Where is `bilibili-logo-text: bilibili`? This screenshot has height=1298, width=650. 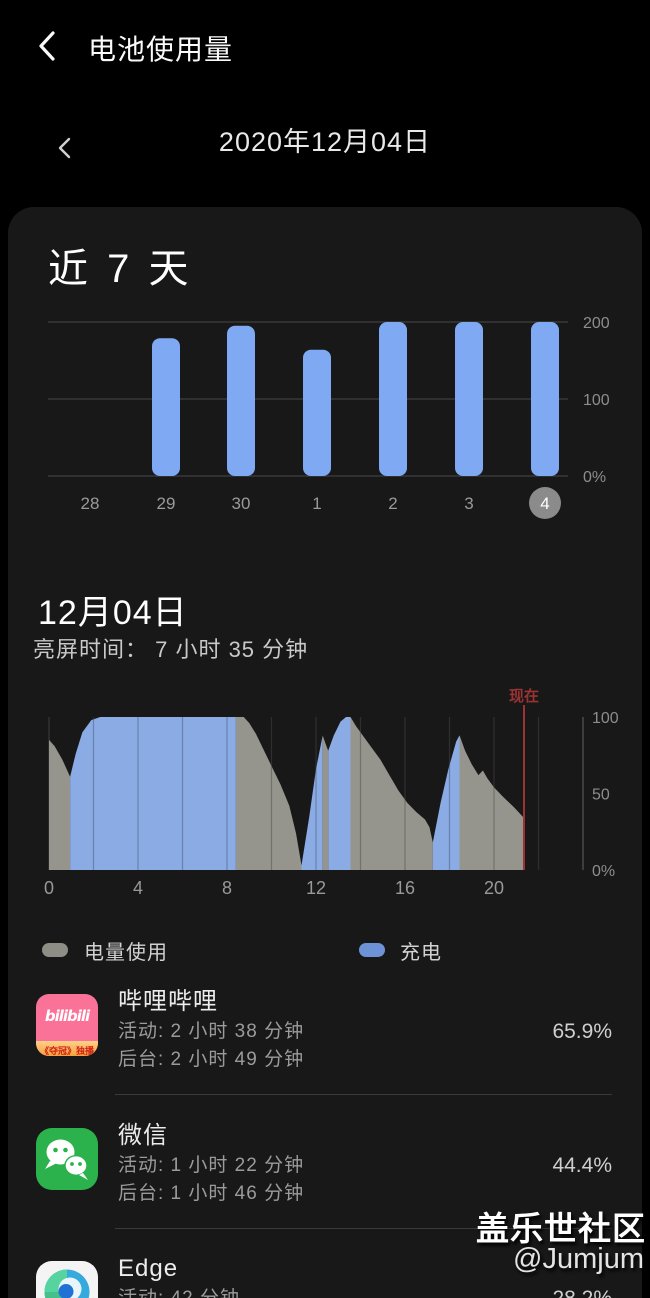 bilibili-logo-text: bilibili is located at coordinates (67, 1016).